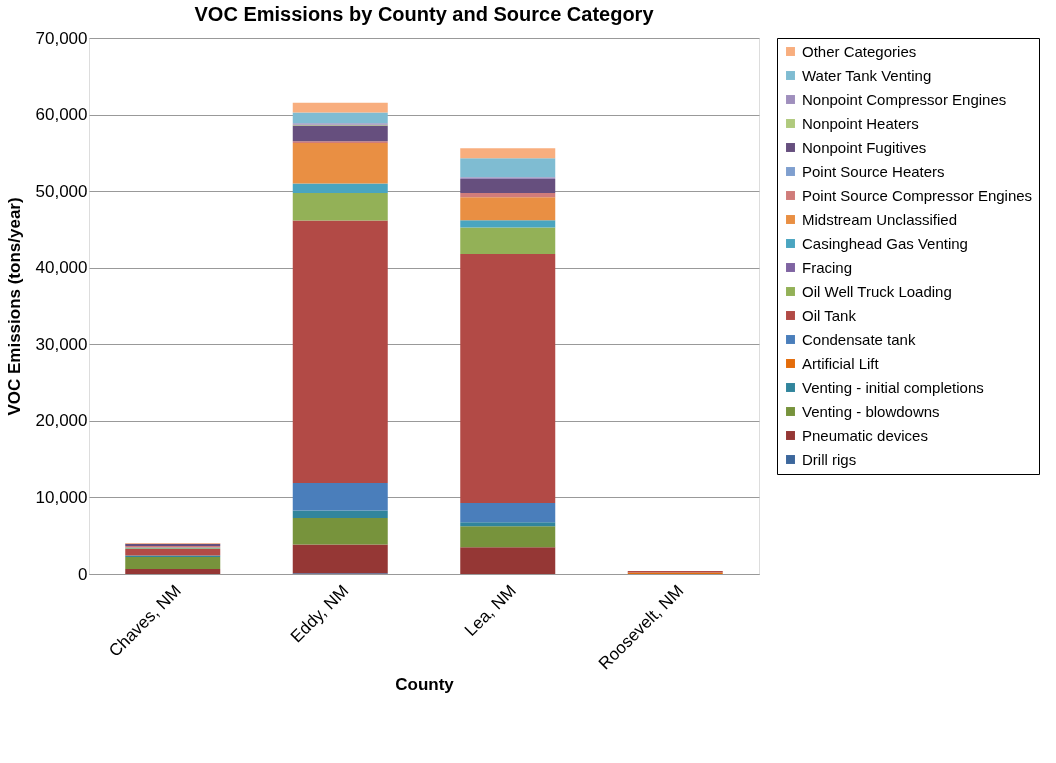 The height and width of the screenshot is (763, 1056). I want to click on legend-label: Point Source Heaters, so click(873, 171).